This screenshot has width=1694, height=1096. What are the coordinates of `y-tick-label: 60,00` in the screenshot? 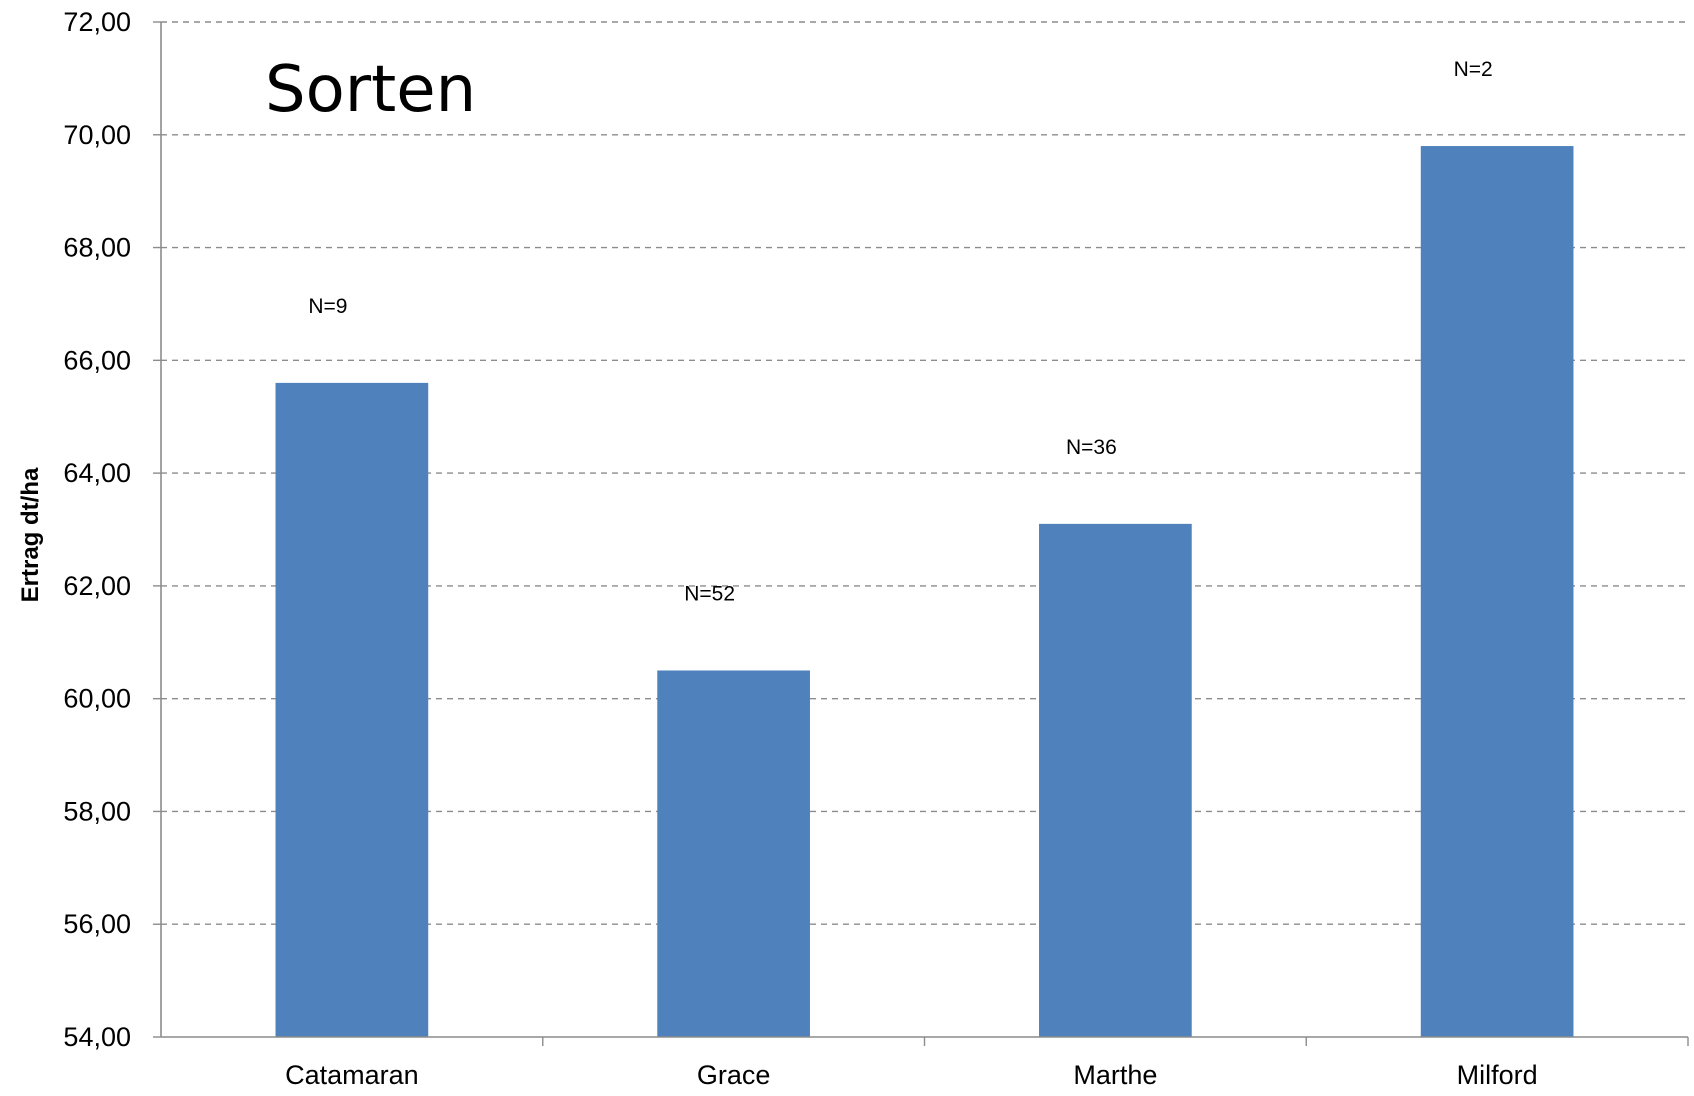 It's located at (97, 699).